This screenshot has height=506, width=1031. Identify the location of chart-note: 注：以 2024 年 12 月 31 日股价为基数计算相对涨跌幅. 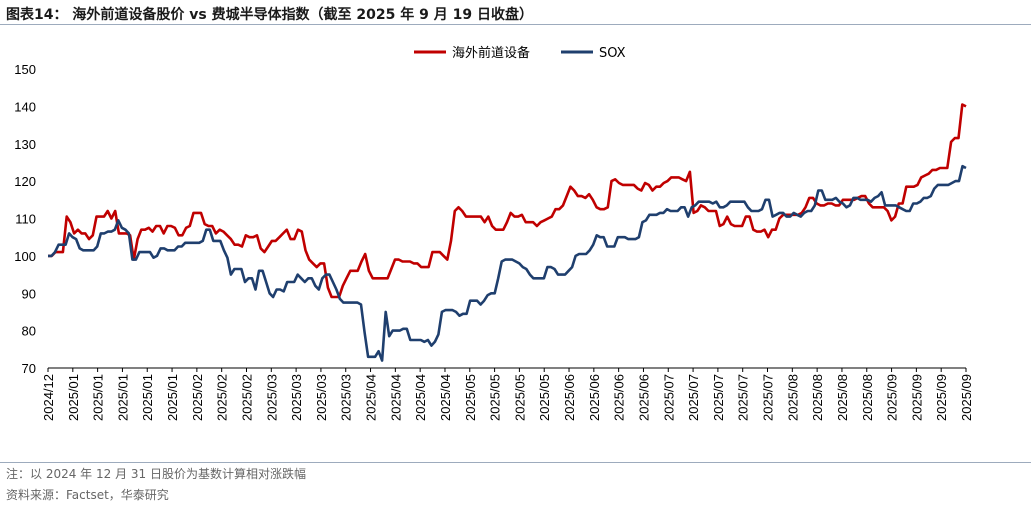
(156, 474).